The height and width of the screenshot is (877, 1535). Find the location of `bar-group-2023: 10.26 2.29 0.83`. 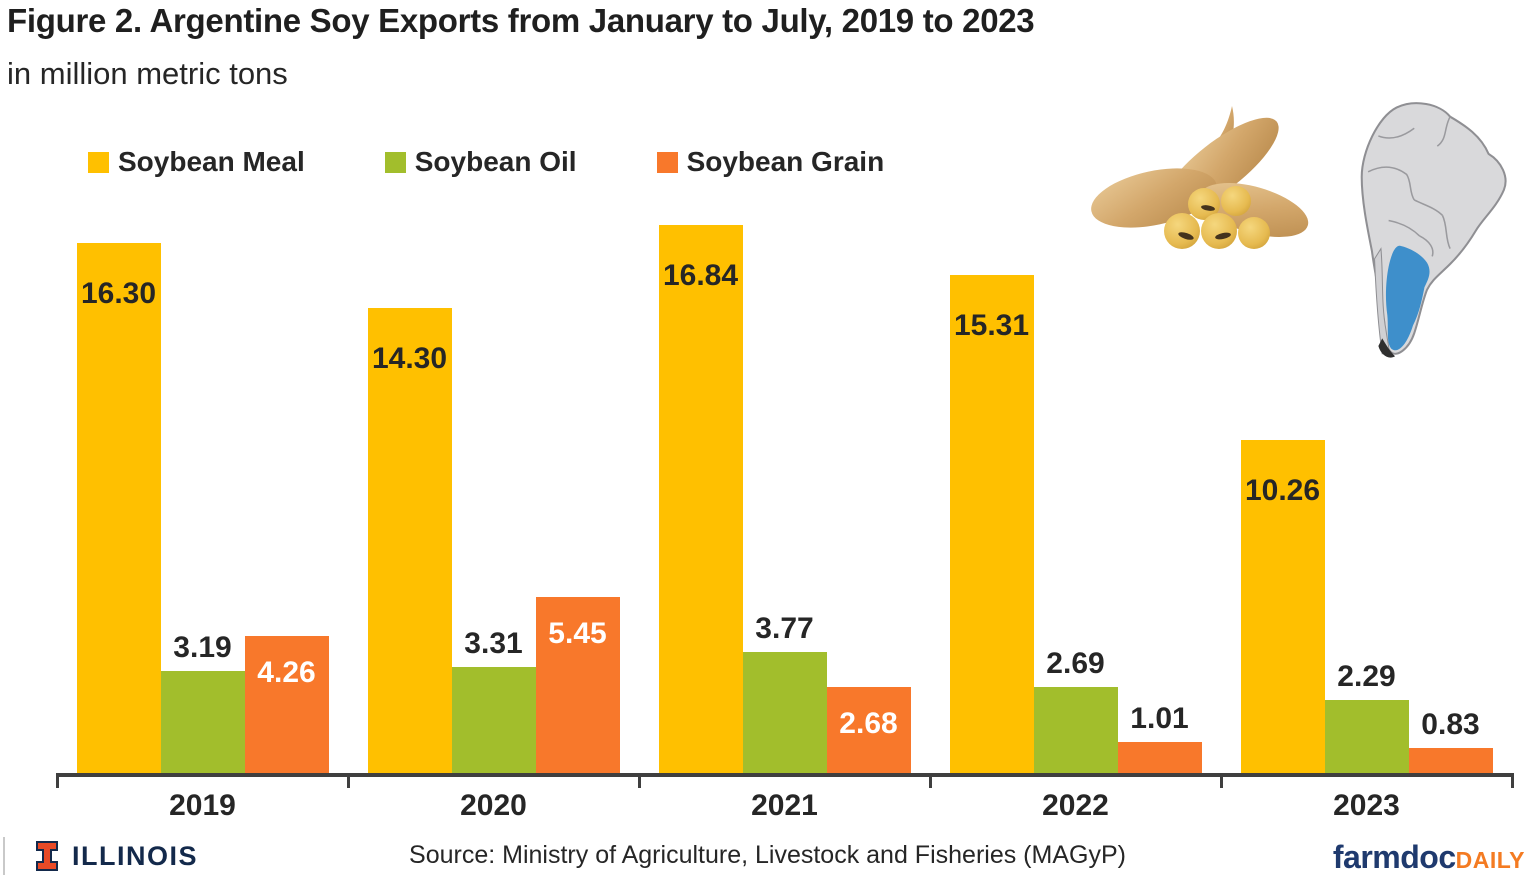

bar-group-2023: 10.26 2.29 0.83 is located at coordinates (1366, 500).